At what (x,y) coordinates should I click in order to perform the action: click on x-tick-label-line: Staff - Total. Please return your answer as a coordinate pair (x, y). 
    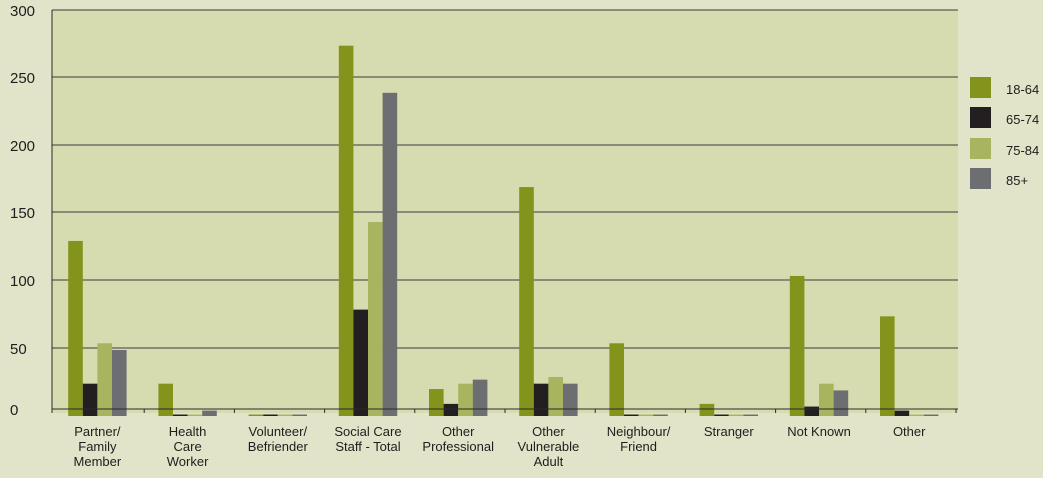
    Looking at the image, I should click on (367, 446).